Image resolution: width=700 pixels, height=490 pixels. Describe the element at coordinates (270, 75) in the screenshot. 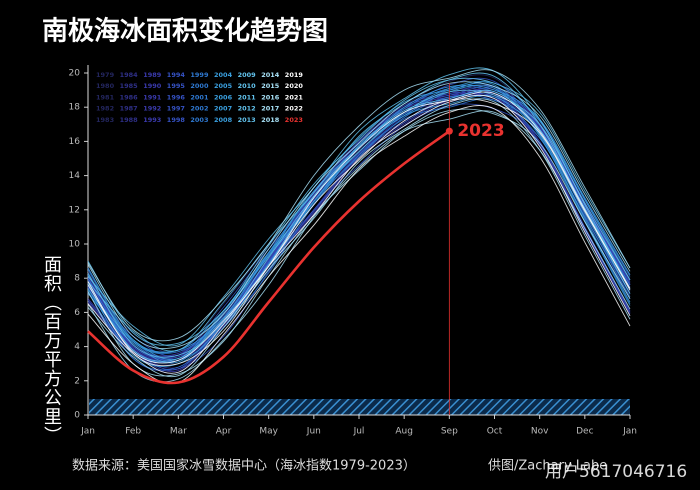

I see `legend-entry: 2014` at that location.